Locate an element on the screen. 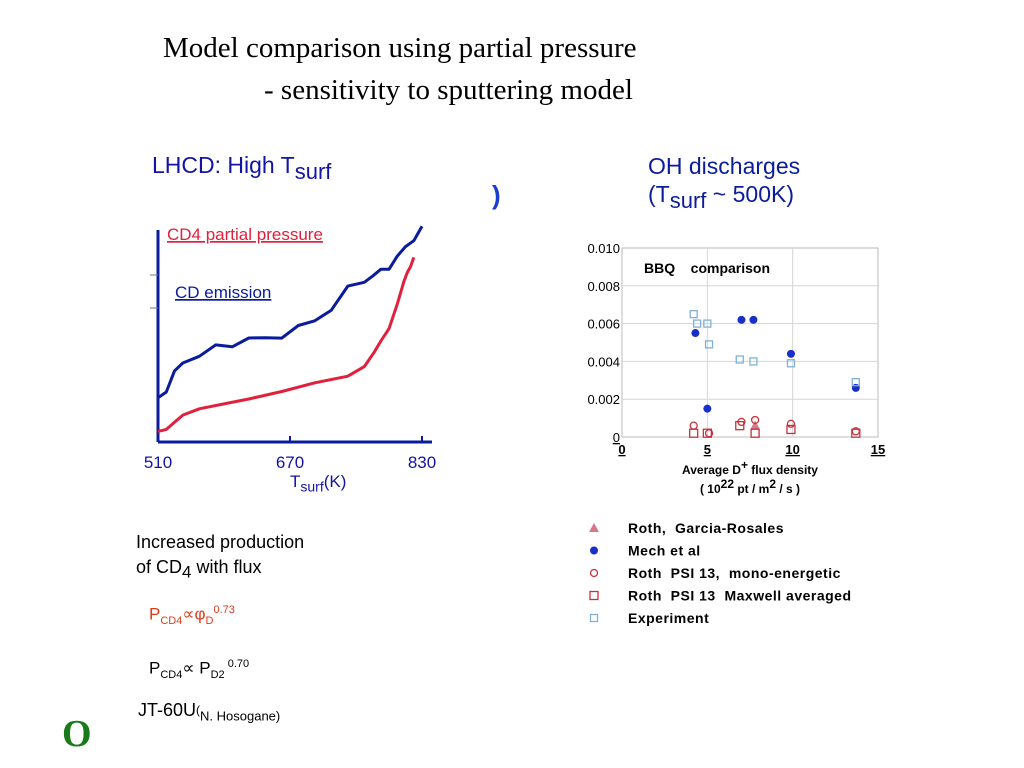  lhcd-heading-text: LHCD: High T is located at coordinates (223, 165).